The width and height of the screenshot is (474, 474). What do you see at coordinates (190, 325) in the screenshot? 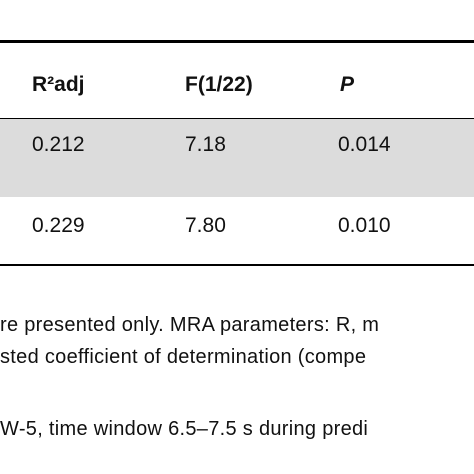
I see `footnote: re presented only. MRA parameters: R, m` at bounding box center [190, 325].